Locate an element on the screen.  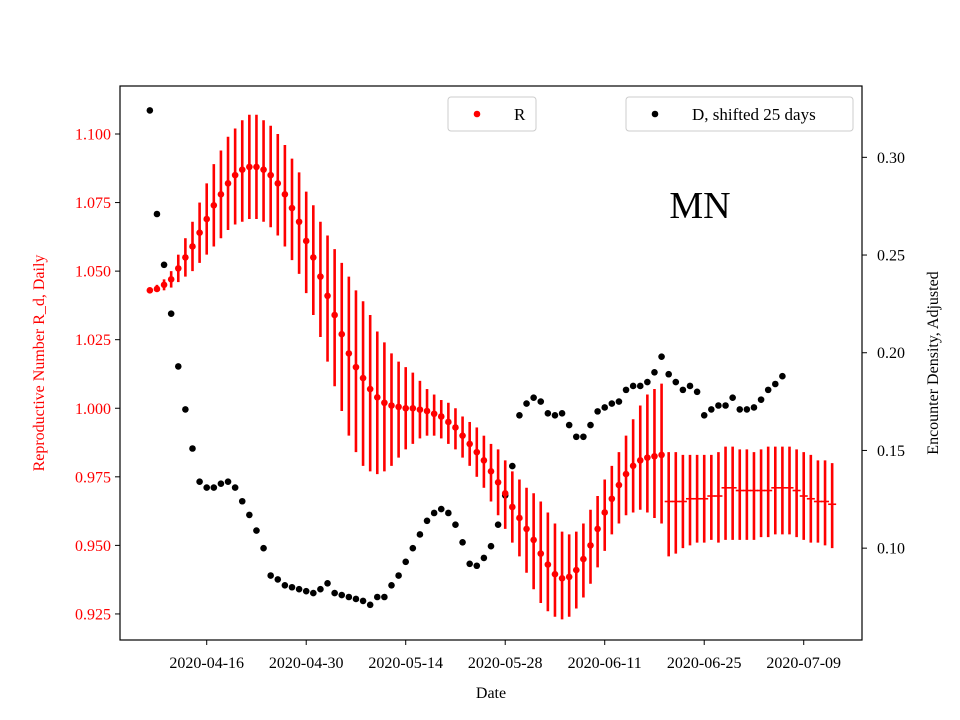
left-y-tick-label: 1.025 is located at coordinates (93, 340).